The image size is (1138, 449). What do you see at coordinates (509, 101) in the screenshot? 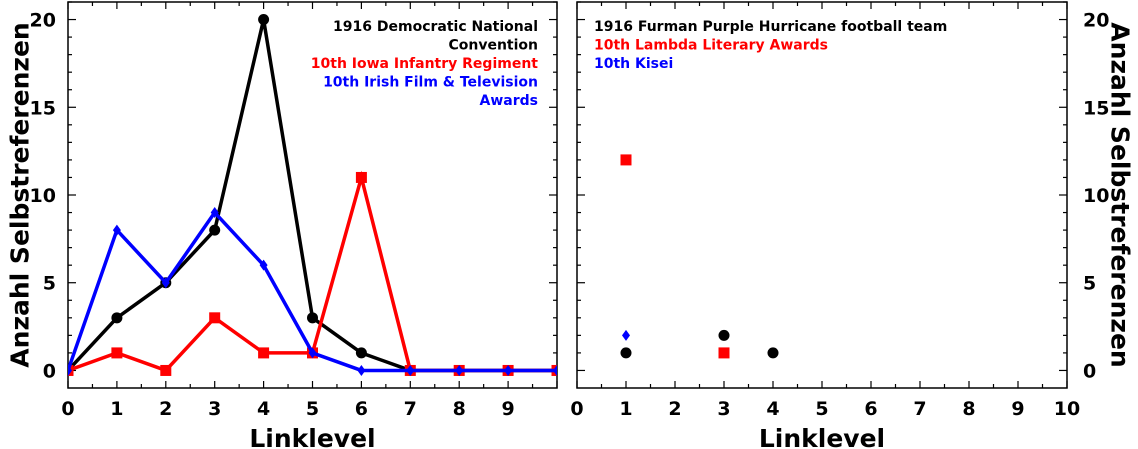
I see `legend-entry: Awards` at bounding box center [509, 101].